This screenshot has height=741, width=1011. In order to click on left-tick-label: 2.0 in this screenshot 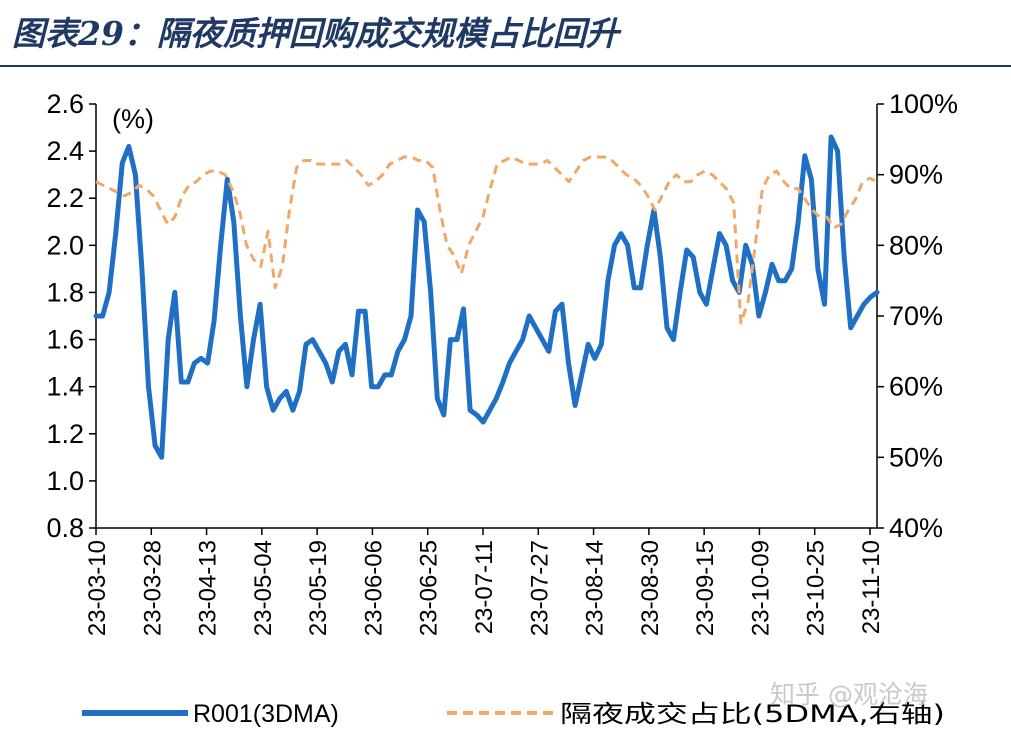, I will do `click(65, 245)`.